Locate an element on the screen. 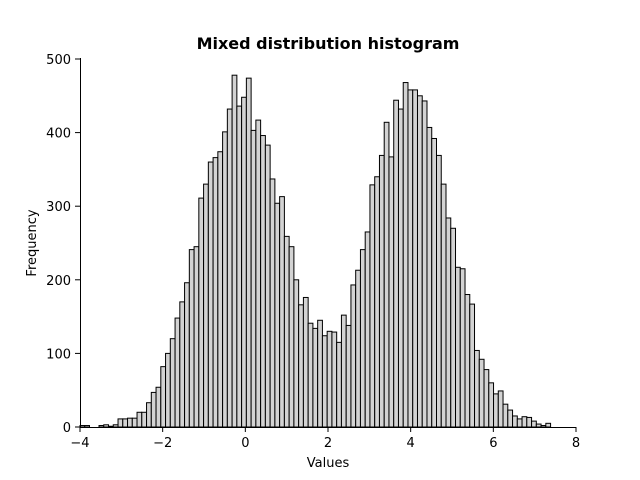 This screenshot has width=640, height=480. y-tick-label: 400 is located at coordinates (58, 134).